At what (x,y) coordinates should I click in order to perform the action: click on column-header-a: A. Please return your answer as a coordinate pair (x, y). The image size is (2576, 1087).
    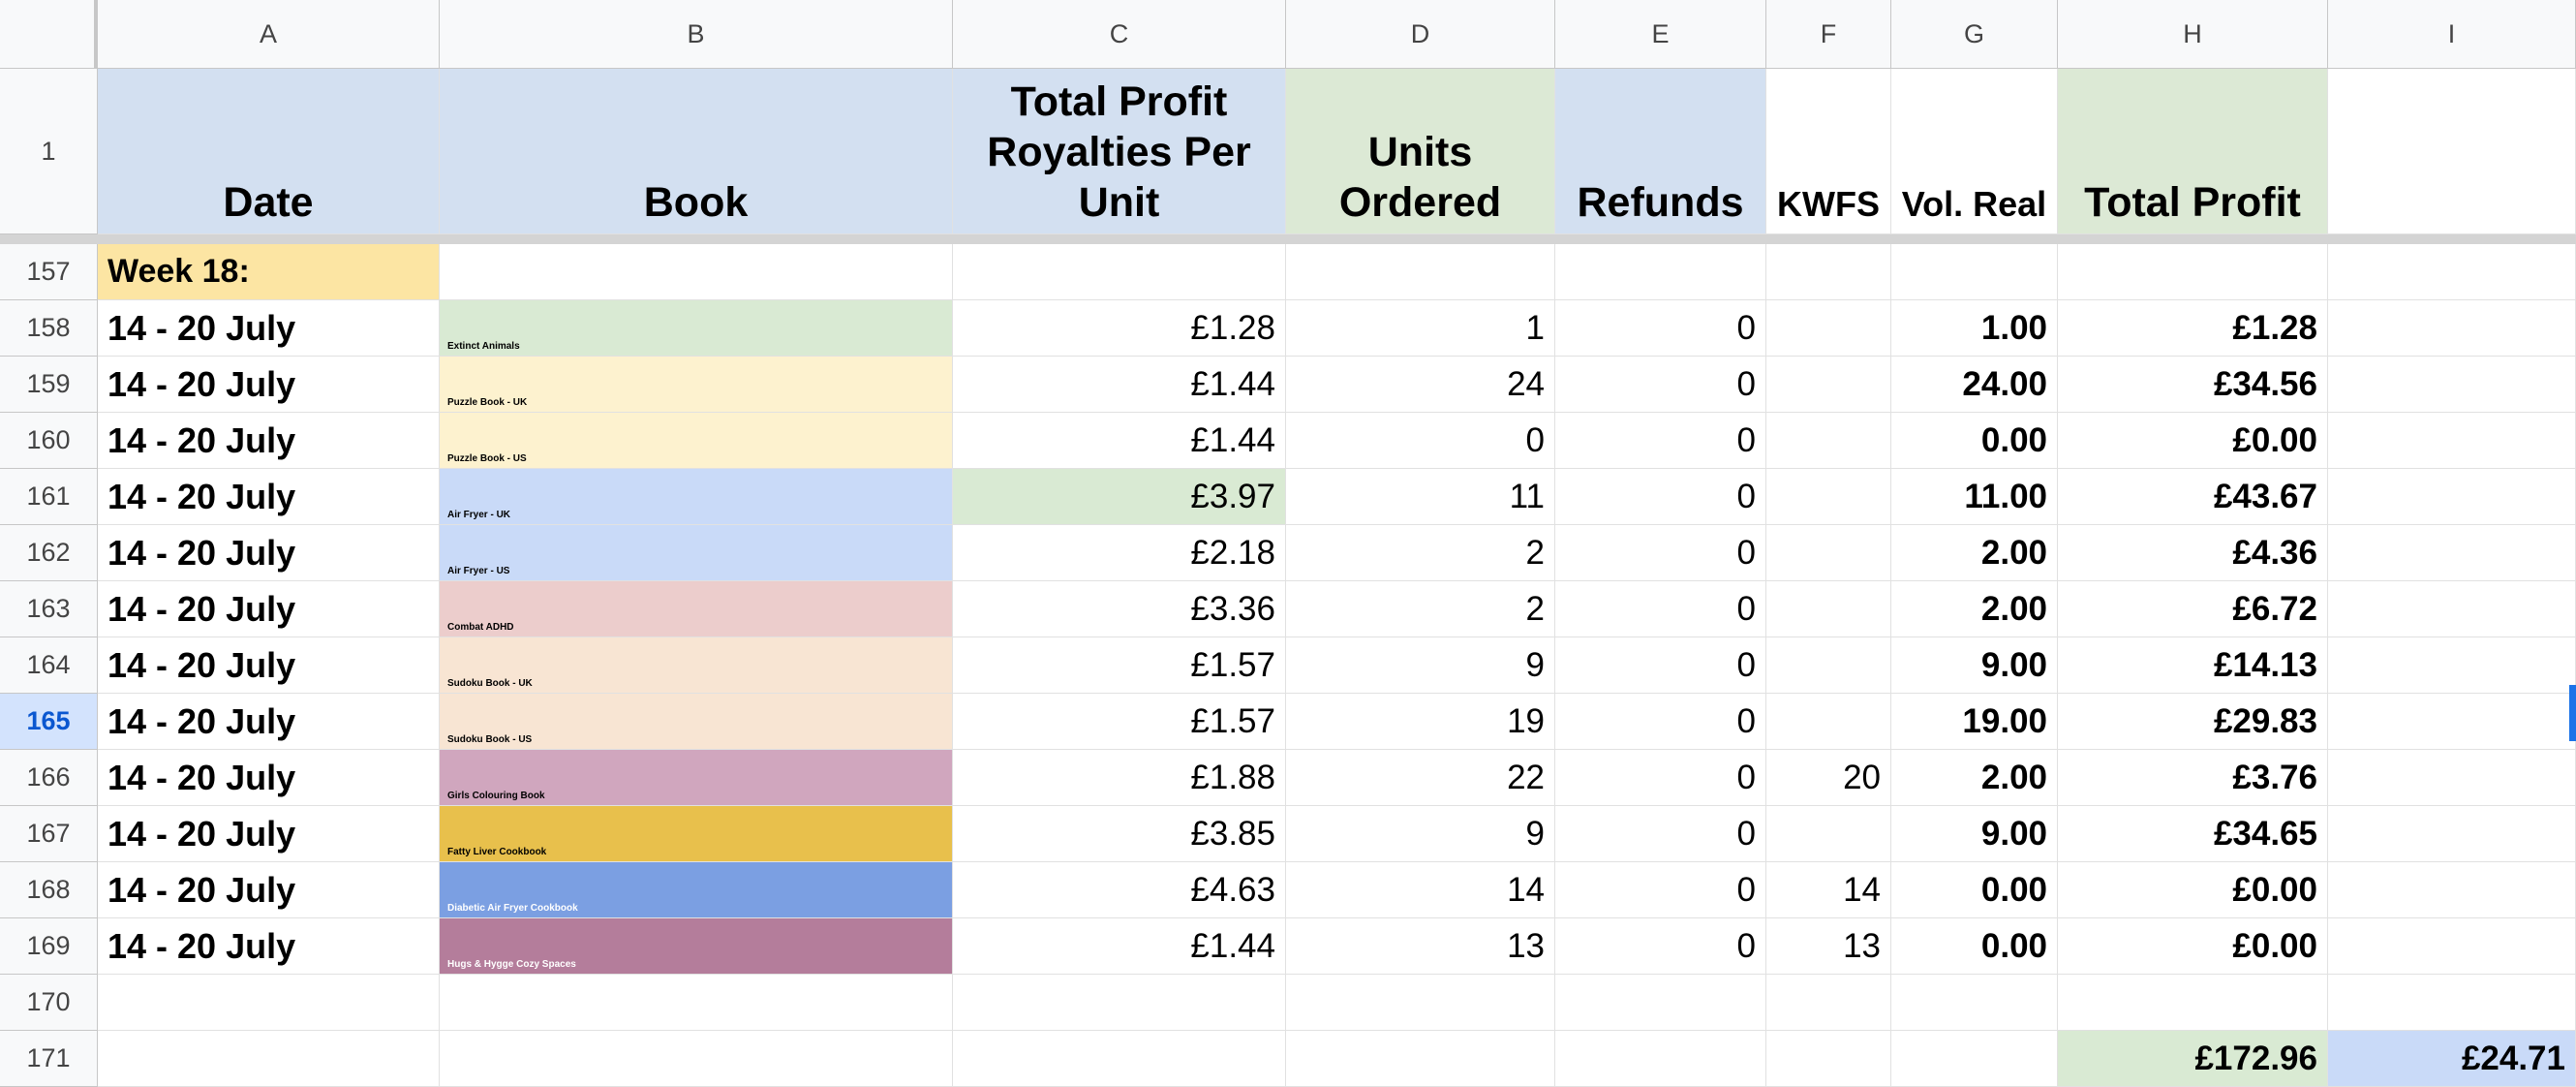
    Looking at the image, I should click on (269, 34).